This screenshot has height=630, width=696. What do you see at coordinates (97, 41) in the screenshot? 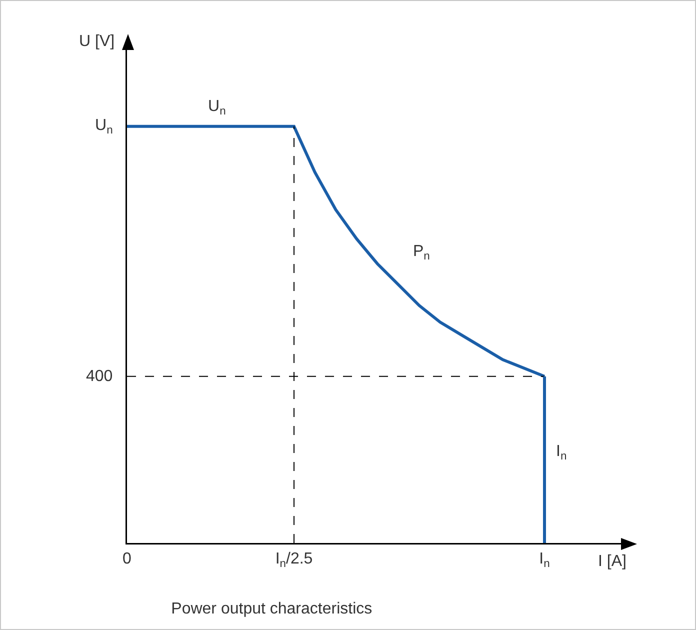
I see `y-axis-title: U [V]` at bounding box center [97, 41].